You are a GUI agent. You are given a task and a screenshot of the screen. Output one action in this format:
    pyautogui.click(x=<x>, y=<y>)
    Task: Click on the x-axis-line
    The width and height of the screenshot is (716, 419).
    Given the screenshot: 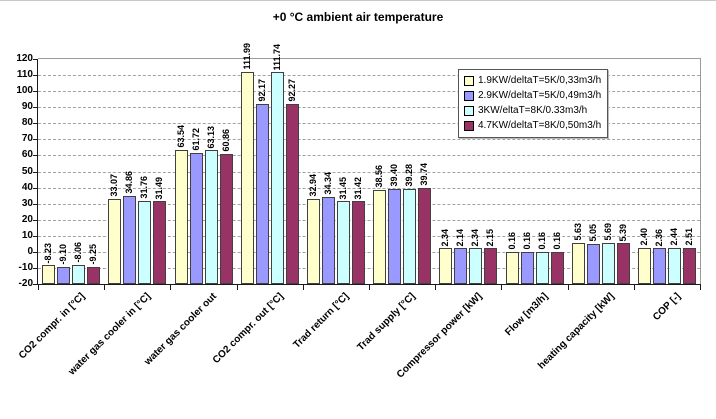 What is the action you would take?
    pyautogui.click(x=368, y=284)
    